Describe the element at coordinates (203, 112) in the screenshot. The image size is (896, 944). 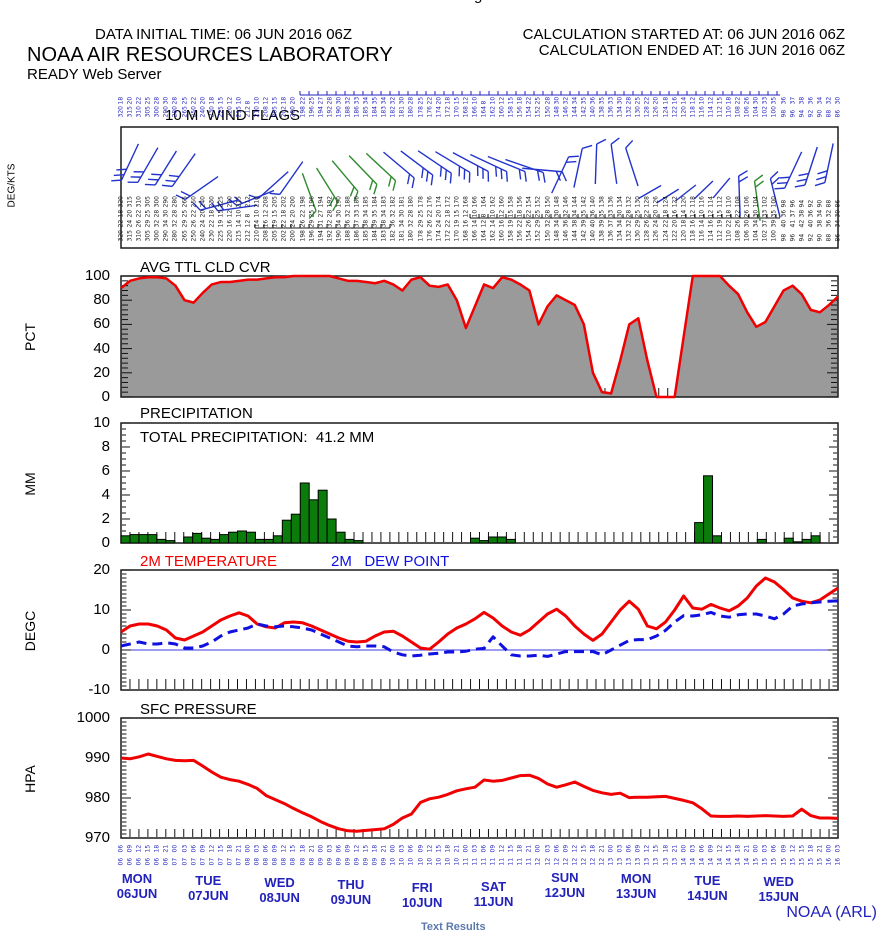
I see `wind-direction-row-top: 240` at that location.